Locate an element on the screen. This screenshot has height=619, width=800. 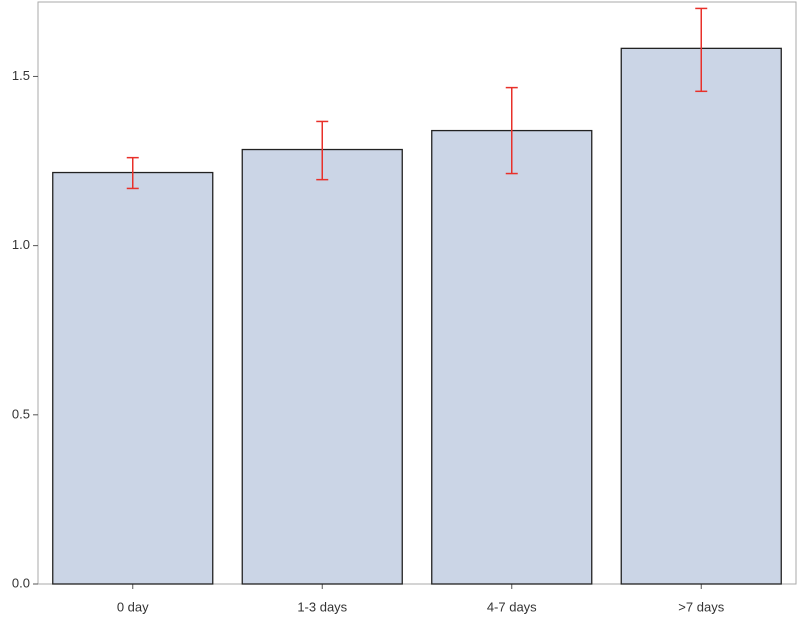
x-tick-label: >7 days is located at coordinates (701, 606).